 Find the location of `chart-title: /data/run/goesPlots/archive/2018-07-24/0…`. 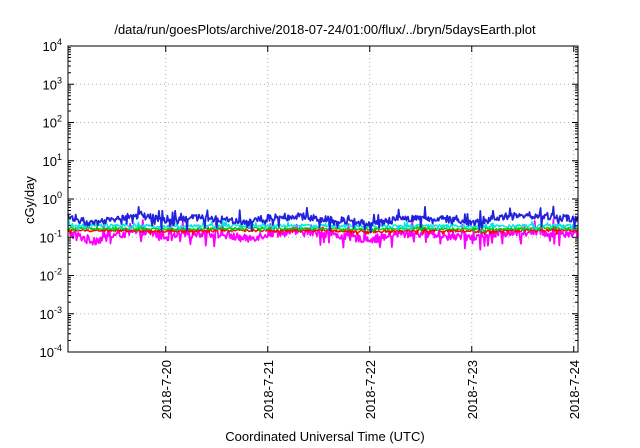

chart-title: /data/run/goesPlots/archive/2018-07-24/0… is located at coordinates (325, 29).